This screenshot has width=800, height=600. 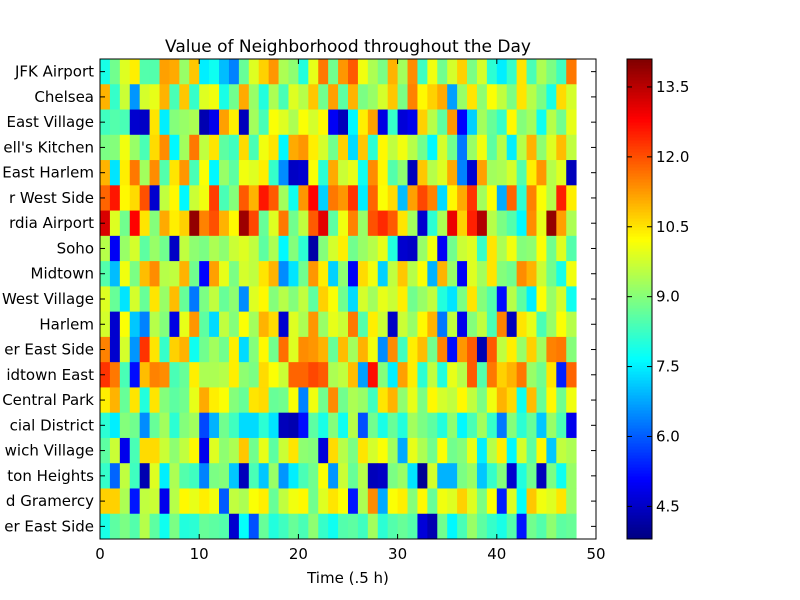 What do you see at coordinates (298, 554) in the screenshot?
I see `x-tick-label: 20` at bounding box center [298, 554].